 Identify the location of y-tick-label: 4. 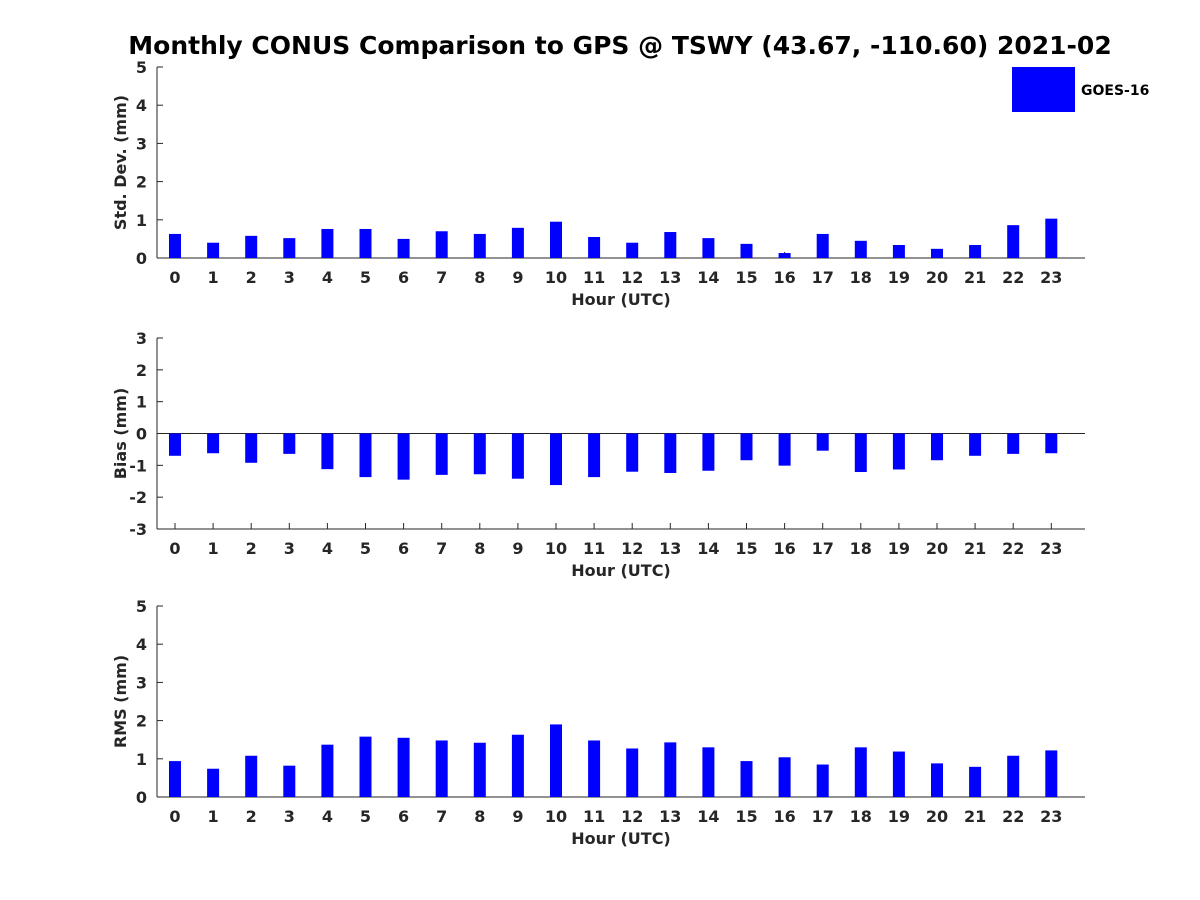
(141, 105).